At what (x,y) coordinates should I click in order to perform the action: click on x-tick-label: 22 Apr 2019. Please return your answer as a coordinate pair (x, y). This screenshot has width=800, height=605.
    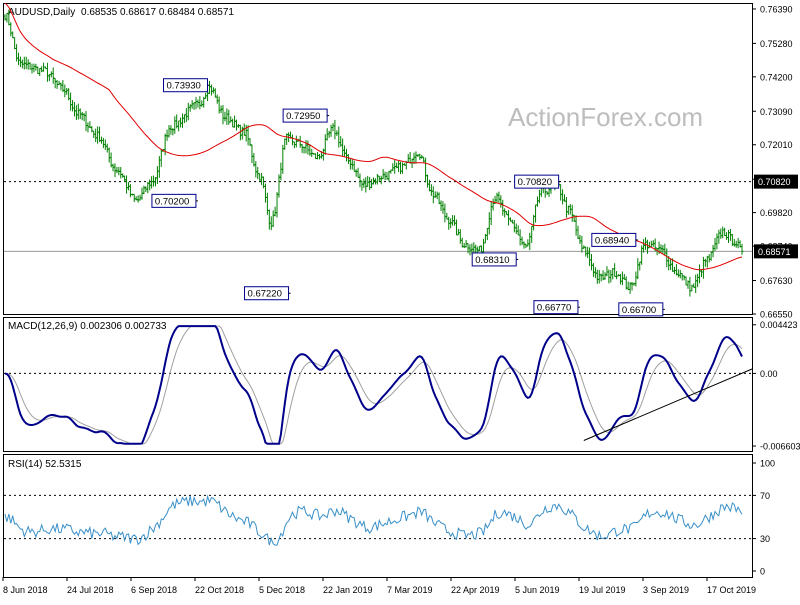
    Looking at the image, I should click on (475, 590).